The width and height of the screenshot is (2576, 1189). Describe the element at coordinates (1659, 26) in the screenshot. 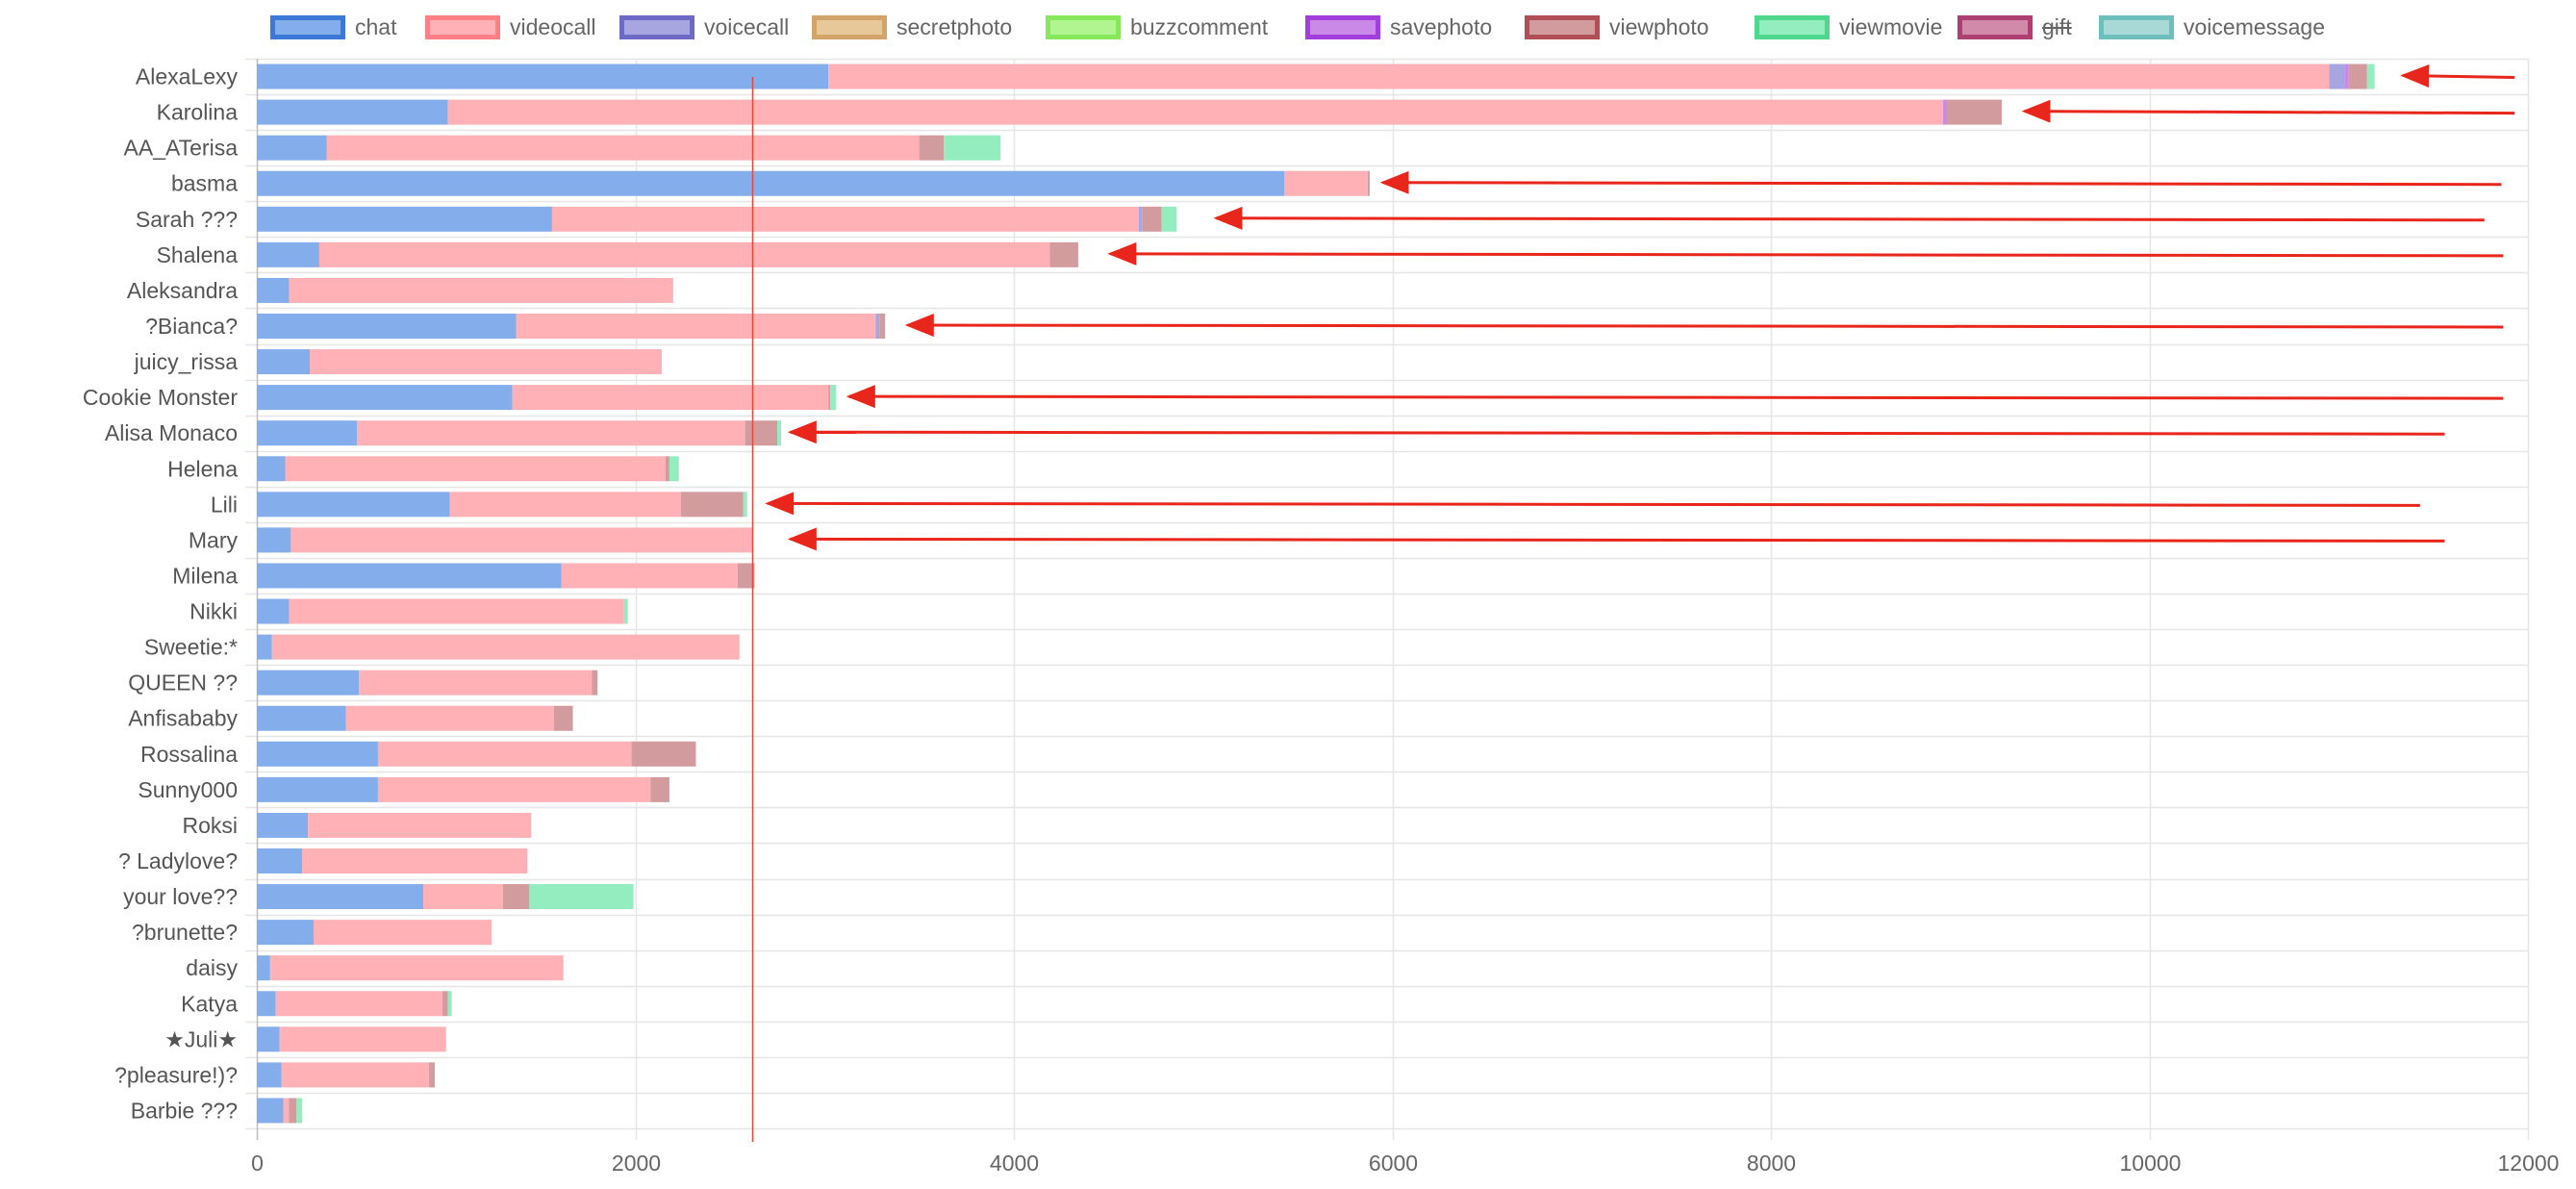

I see `legend-label: viewphoto` at that location.